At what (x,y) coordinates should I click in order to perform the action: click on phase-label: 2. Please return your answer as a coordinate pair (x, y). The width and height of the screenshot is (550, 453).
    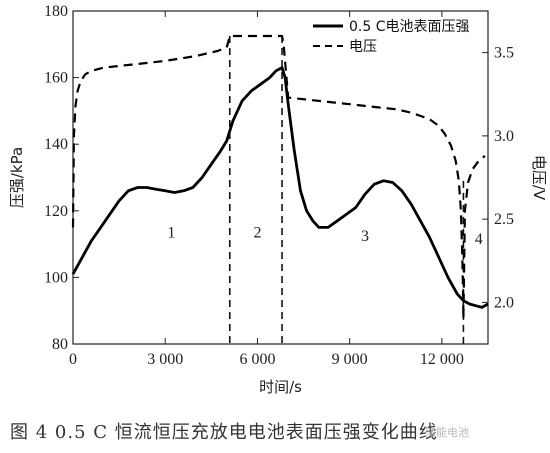
    Looking at the image, I should click on (257, 232).